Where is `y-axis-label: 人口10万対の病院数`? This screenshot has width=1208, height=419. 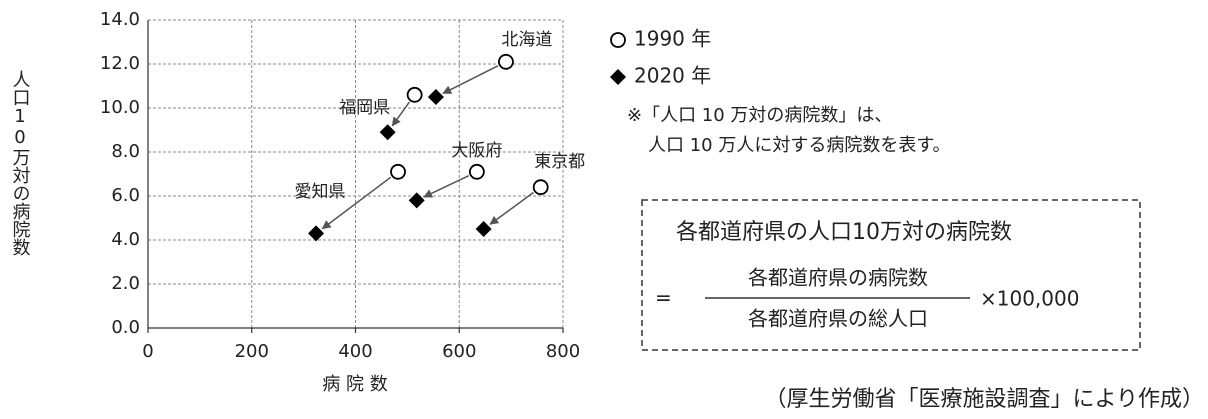
y-axis-label: 人口10万対の病院数 is located at coordinates (20, 163).